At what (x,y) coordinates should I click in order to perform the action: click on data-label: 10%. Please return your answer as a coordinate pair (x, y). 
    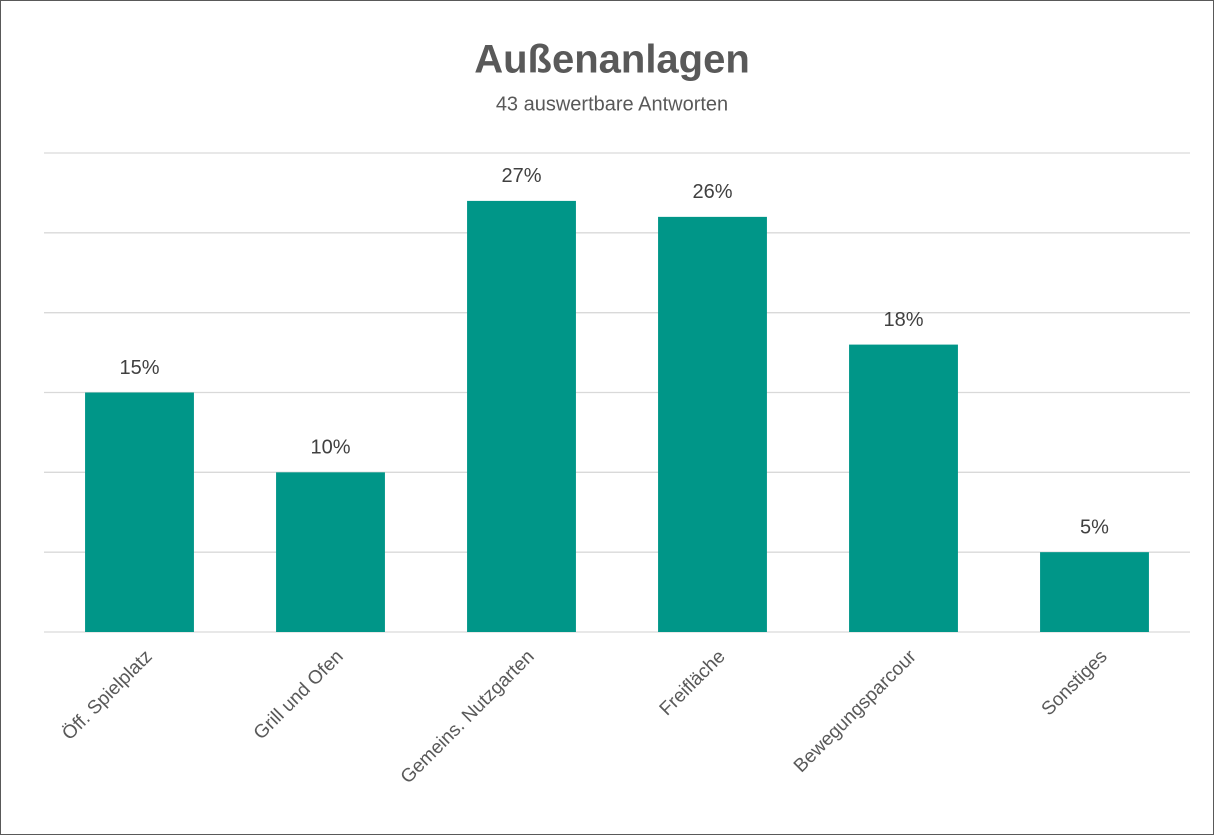
    Looking at the image, I should click on (330, 448).